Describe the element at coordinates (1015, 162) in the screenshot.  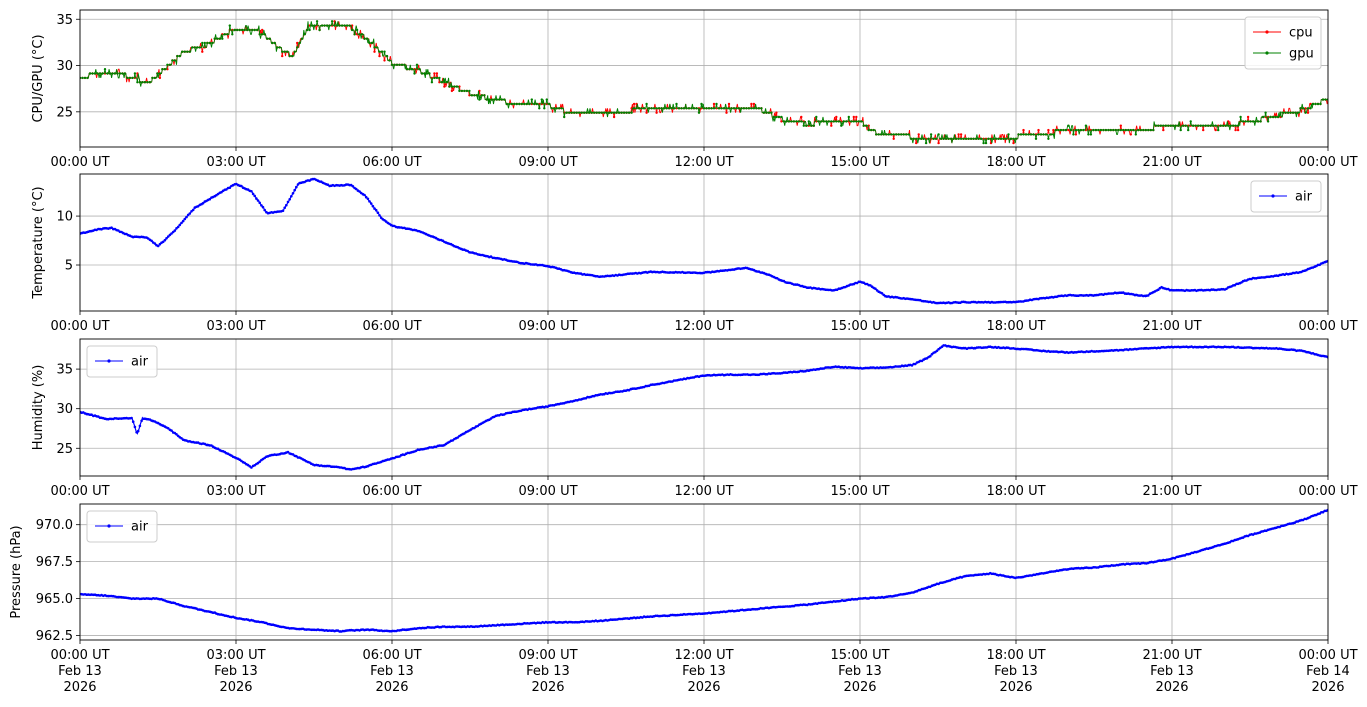
I see `x-tick-label: 18:00 UT` at that location.